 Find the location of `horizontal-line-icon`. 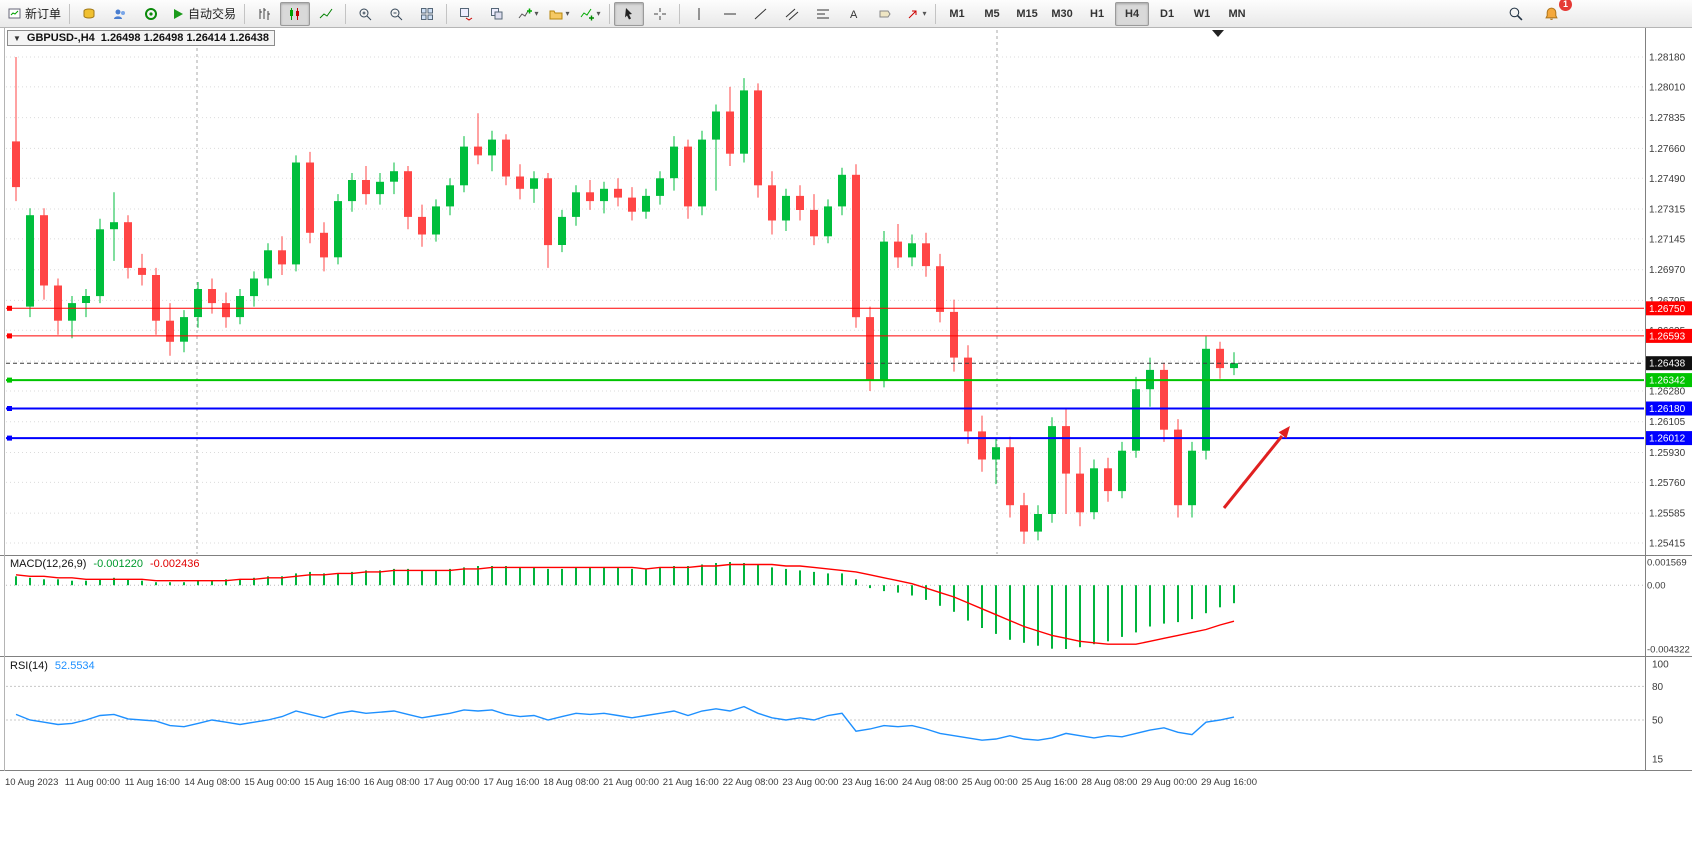

horizontal-line-icon is located at coordinates (730, 13).